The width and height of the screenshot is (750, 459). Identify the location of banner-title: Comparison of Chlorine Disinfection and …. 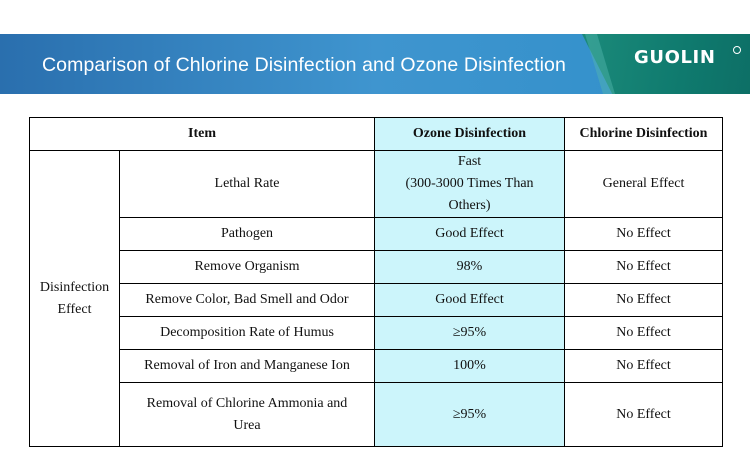
(304, 65).